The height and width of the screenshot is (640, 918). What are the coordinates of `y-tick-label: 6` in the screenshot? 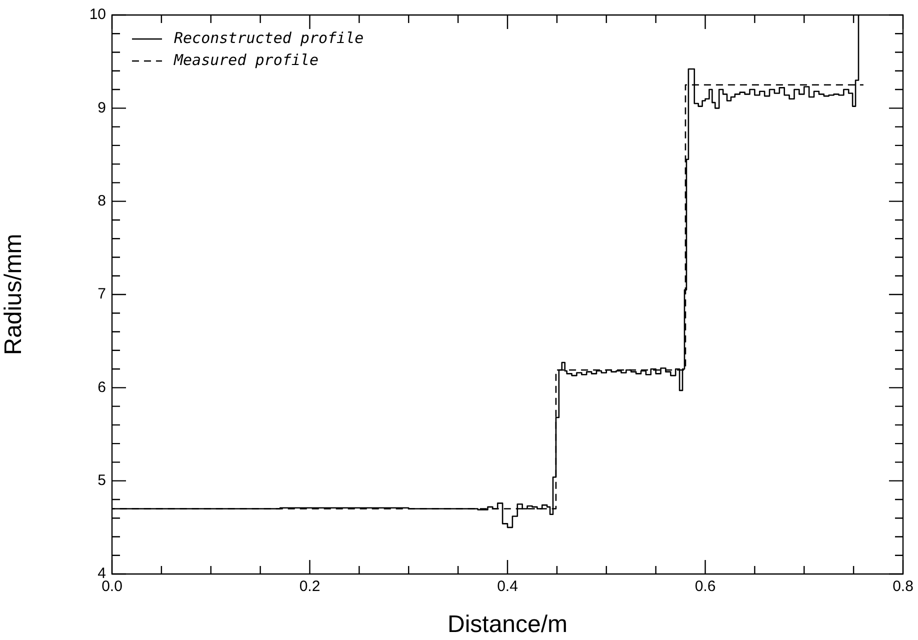 It's located at (102, 387).